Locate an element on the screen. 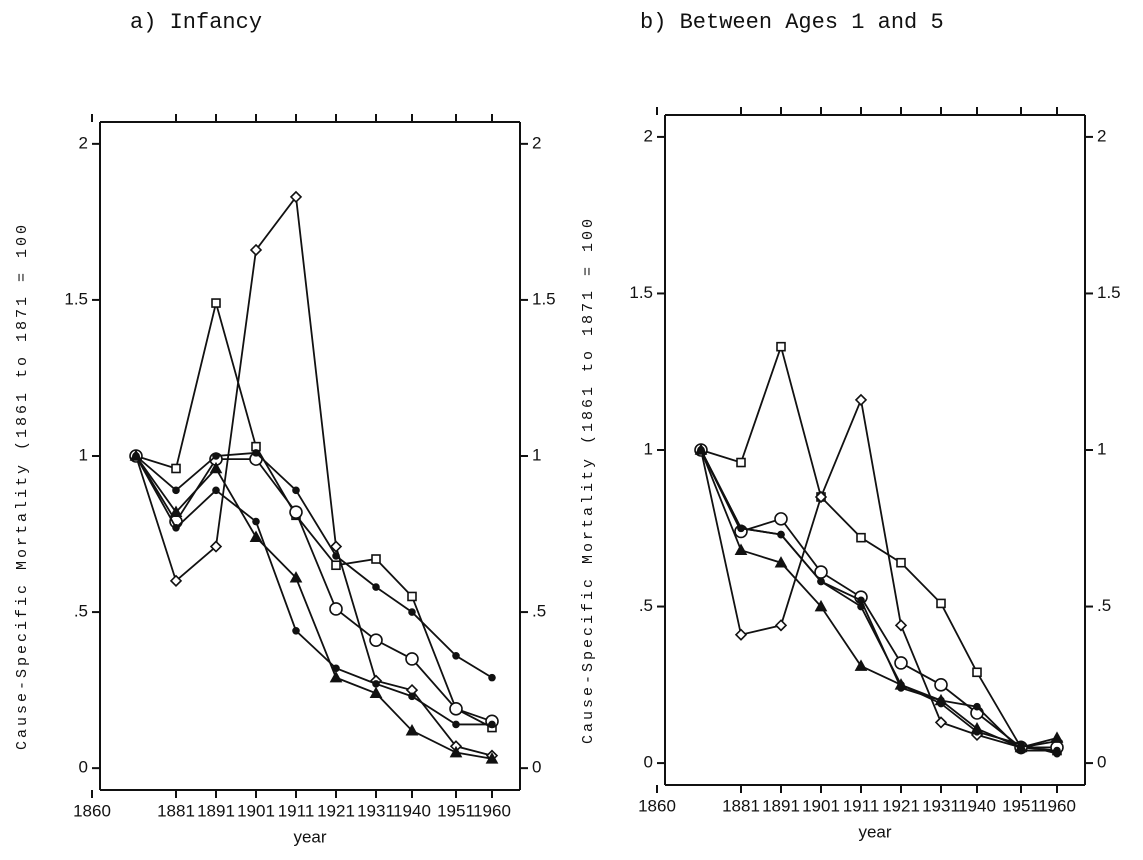 Image resolution: width=1143 pixels, height=860 pixels. y-tick-label: 1.5 is located at coordinates (76, 298).